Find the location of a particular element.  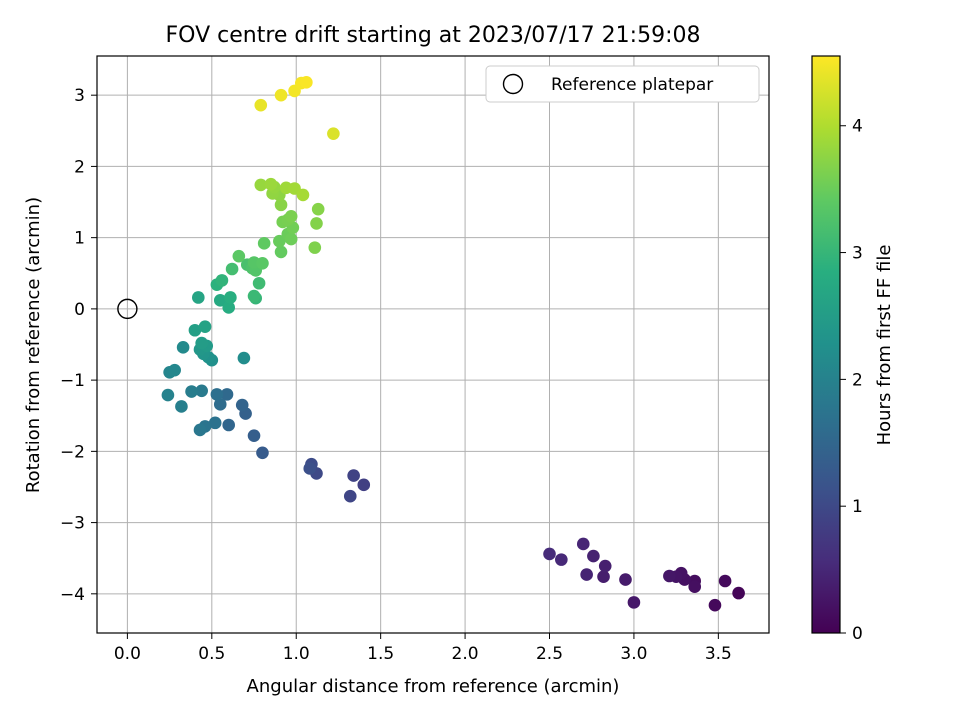

y-tick-label: −3 is located at coordinates (72, 524).